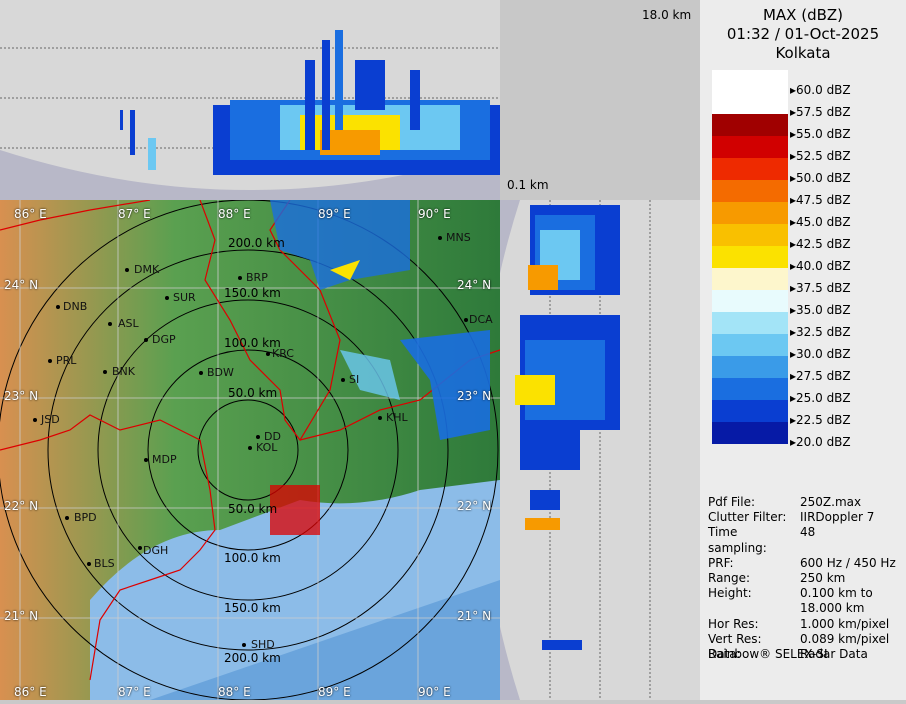 Image resolution: width=906 pixels, height=704 pixels. Describe the element at coordinates (434, 692) in the screenshot. I see `lon-bottom-90: 90° E` at that location.